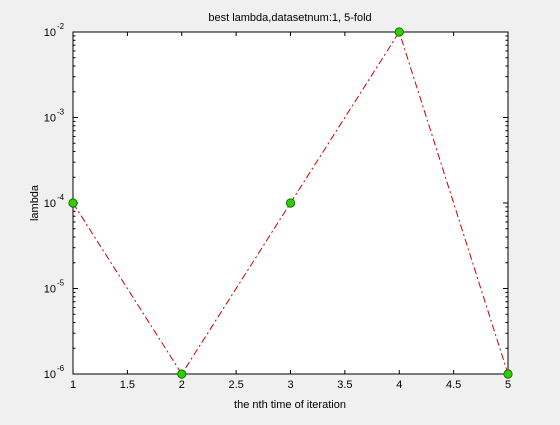 The width and height of the screenshot is (560, 425). Describe the element at coordinates (35, 202) in the screenshot. I see `y-axis-label: lambda` at that location.